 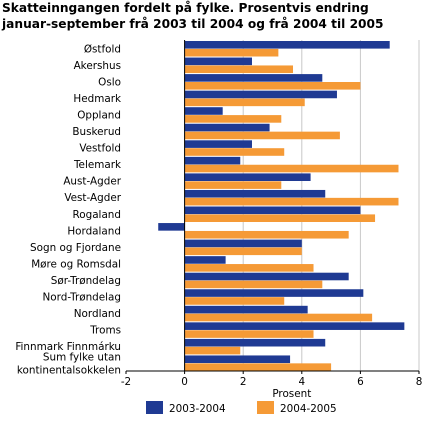 What do you see at coordinates (92, 198) in the screenshot?
I see `category-label: Vest-Agder` at bounding box center [92, 198].